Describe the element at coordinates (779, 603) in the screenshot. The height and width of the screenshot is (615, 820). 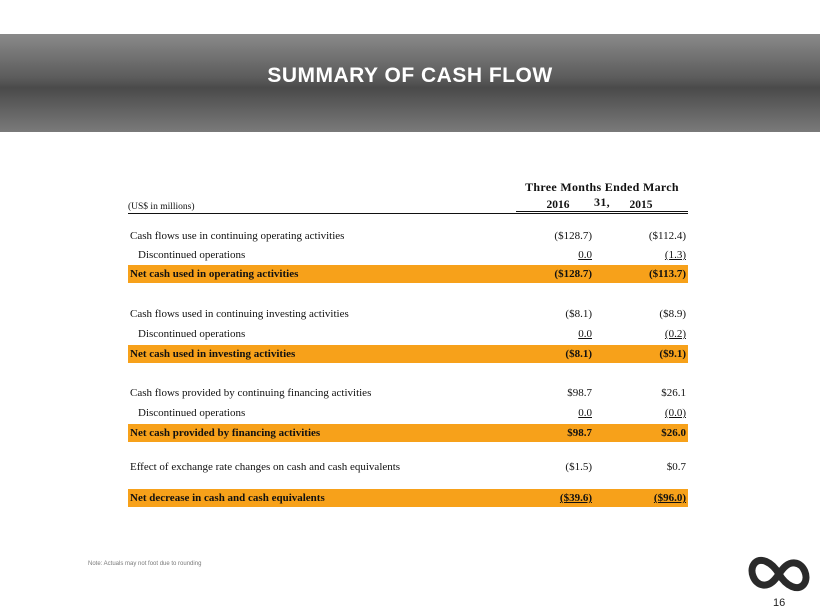
I see `page-number: 16` at that location.